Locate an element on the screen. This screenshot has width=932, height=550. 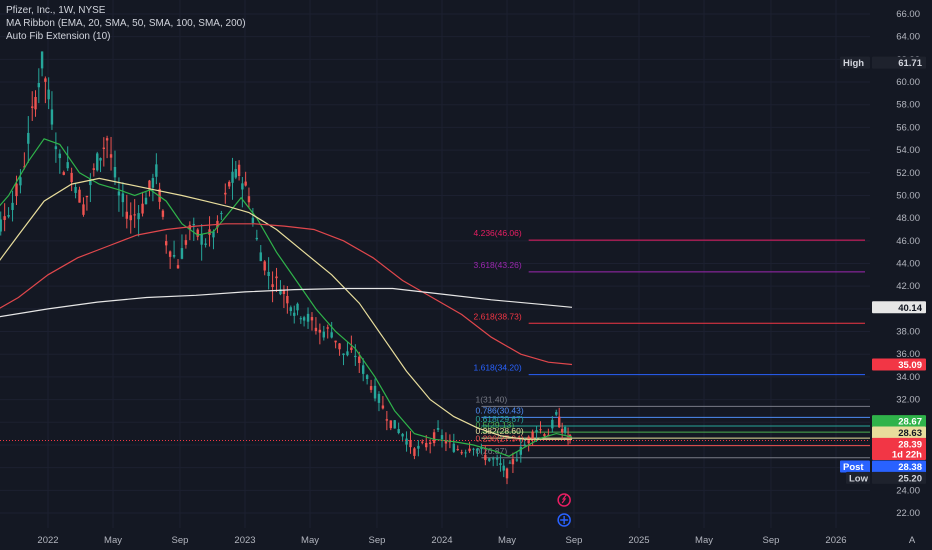
sma-200-line is located at coordinates (286, 306).